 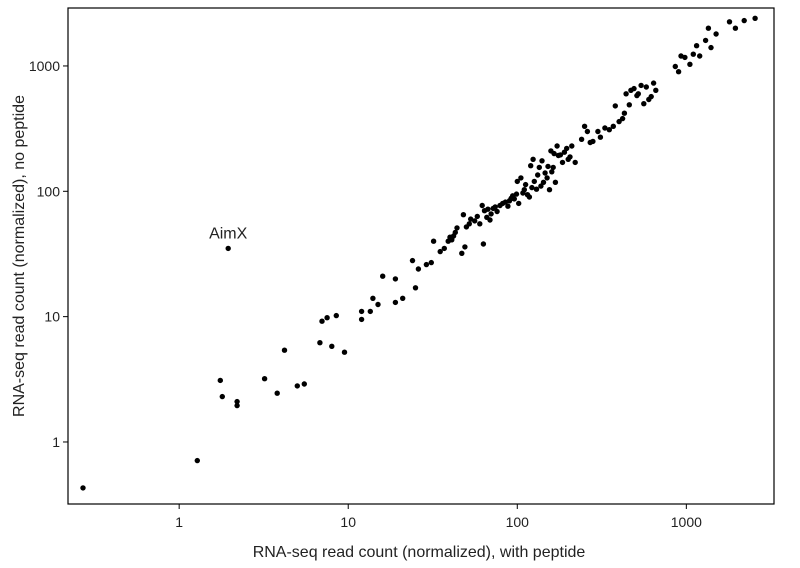 What do you see at coordinates (49, 191) in the screenshot?
I see `y-tick-label-100: 100` at bounding box center [49, 191].